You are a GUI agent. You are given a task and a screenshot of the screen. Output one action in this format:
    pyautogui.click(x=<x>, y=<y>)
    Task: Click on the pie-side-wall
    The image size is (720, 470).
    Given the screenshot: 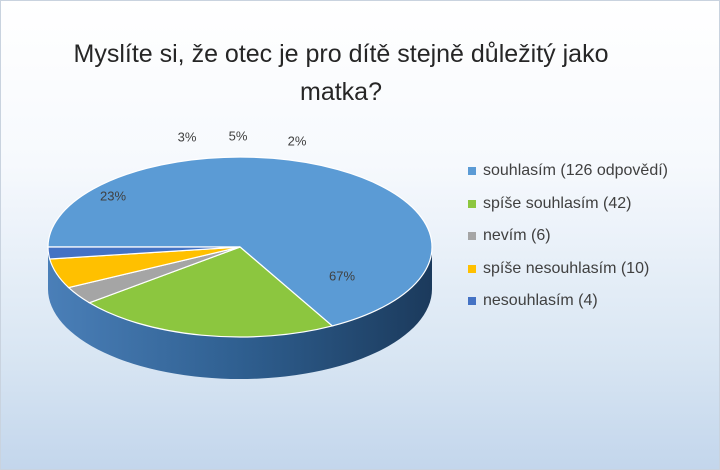 What is the action you would take?
    pyautogui.click(x=240, y=313)
    